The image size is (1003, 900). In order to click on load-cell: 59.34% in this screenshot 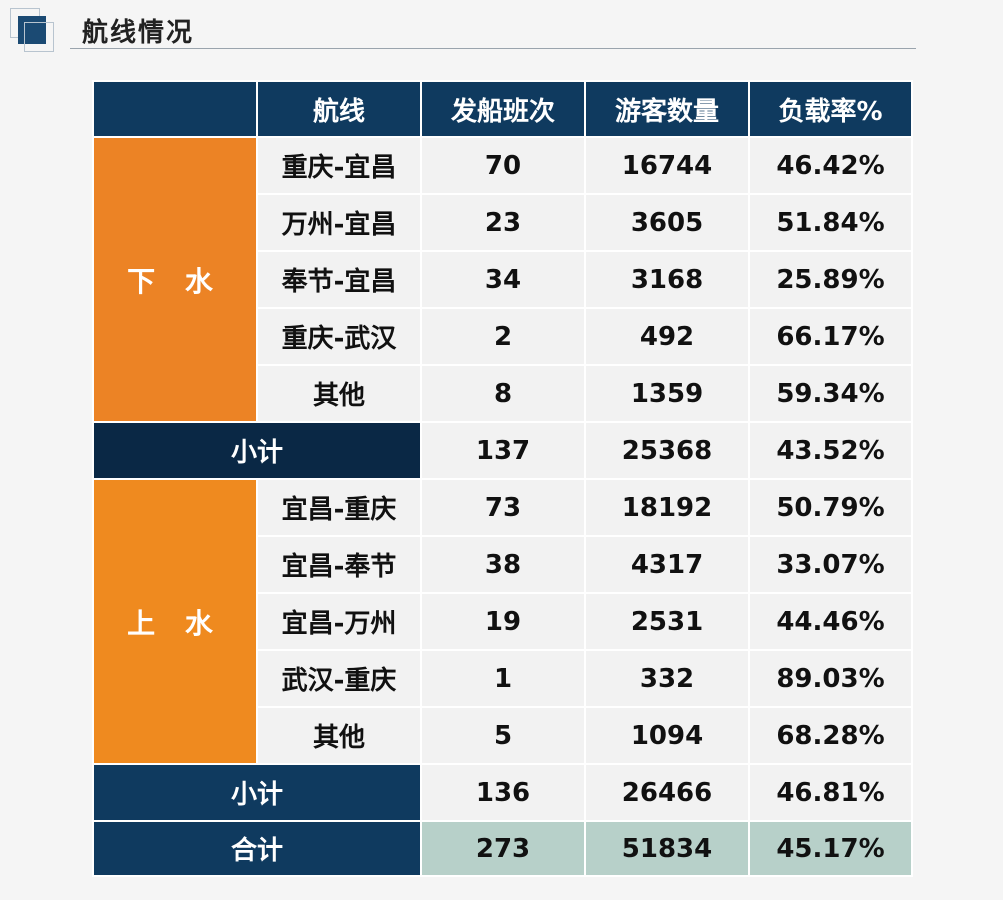, I will do `click(830, 393)`.